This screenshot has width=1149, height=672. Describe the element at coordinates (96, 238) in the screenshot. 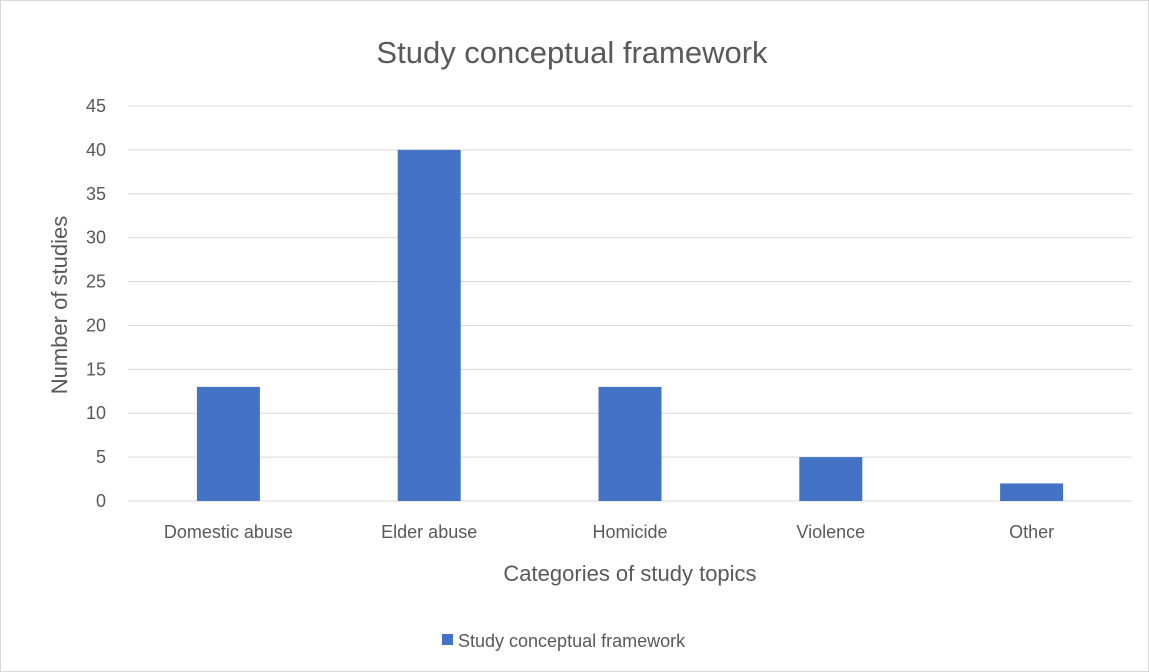

I see `y-tick-label: 30` at that location.